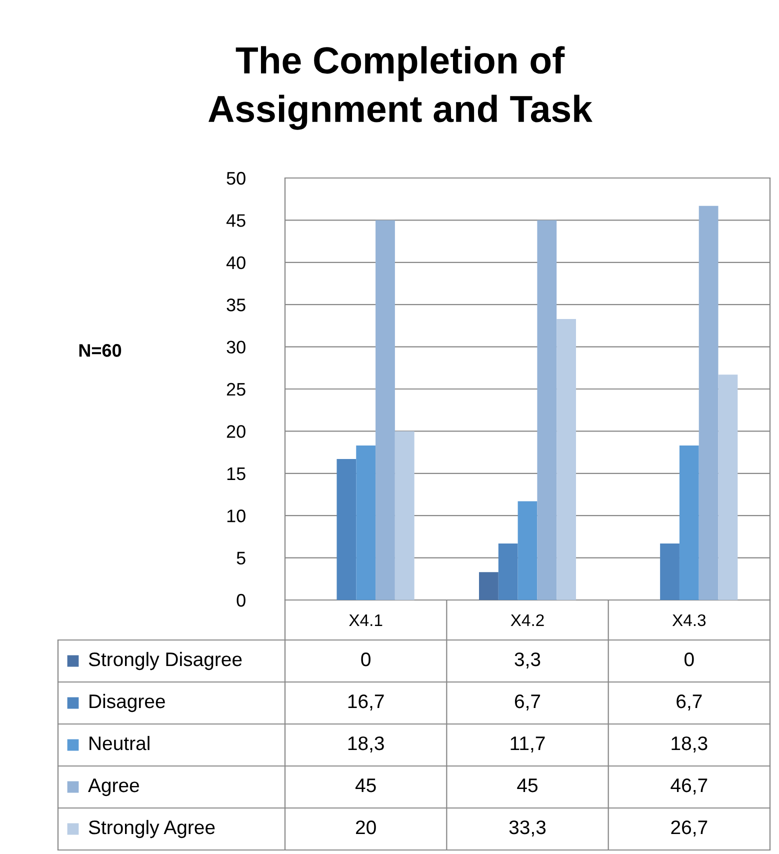 The height and width of the screenshot is (854, 779). Describe the element at coordinates (236, 516) in the screenshot. I see `y-tick-label: 10` at that location.